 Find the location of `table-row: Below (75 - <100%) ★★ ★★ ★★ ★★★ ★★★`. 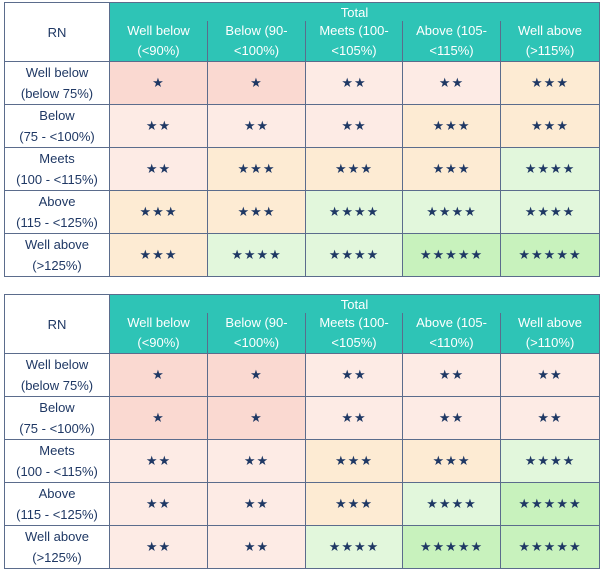

table-row: Below (75 - <100%) ★★ ★★ ★★ ★★★ ★★★ is located at coordinates (302, 126).